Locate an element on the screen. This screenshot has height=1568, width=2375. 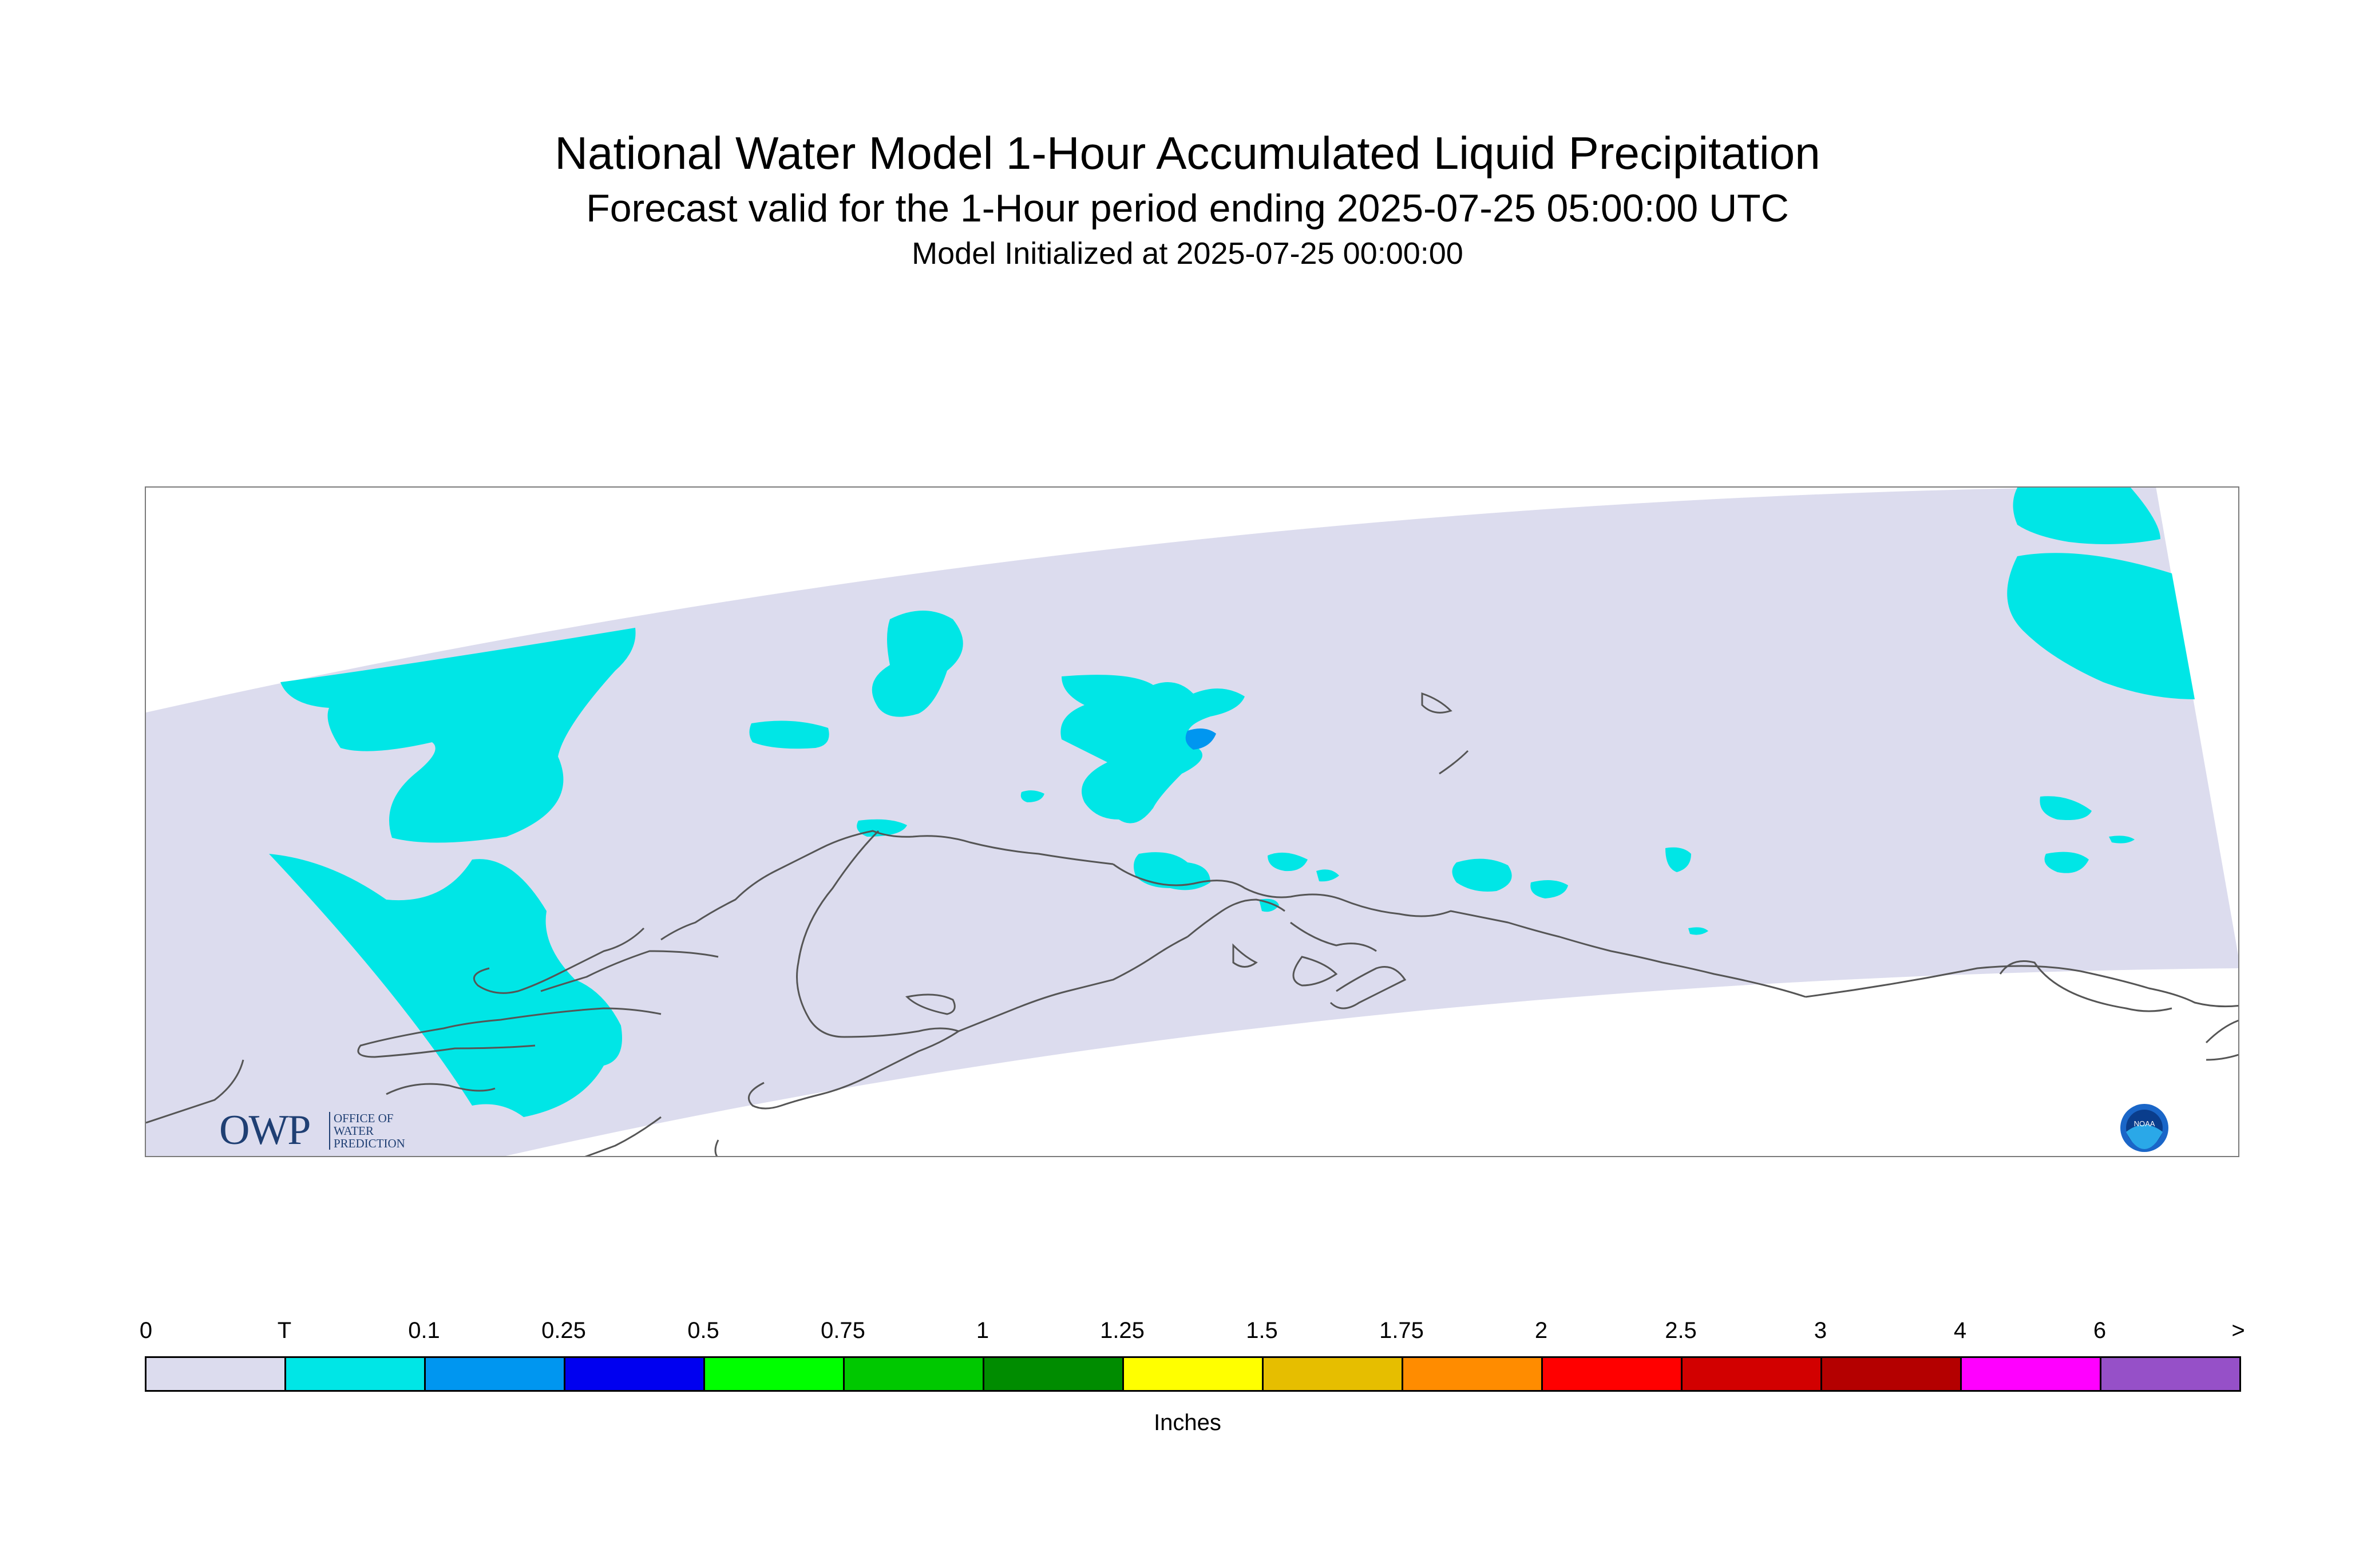
owp-logo-line: OFFICE OF is located at coordinates (364, 1118).